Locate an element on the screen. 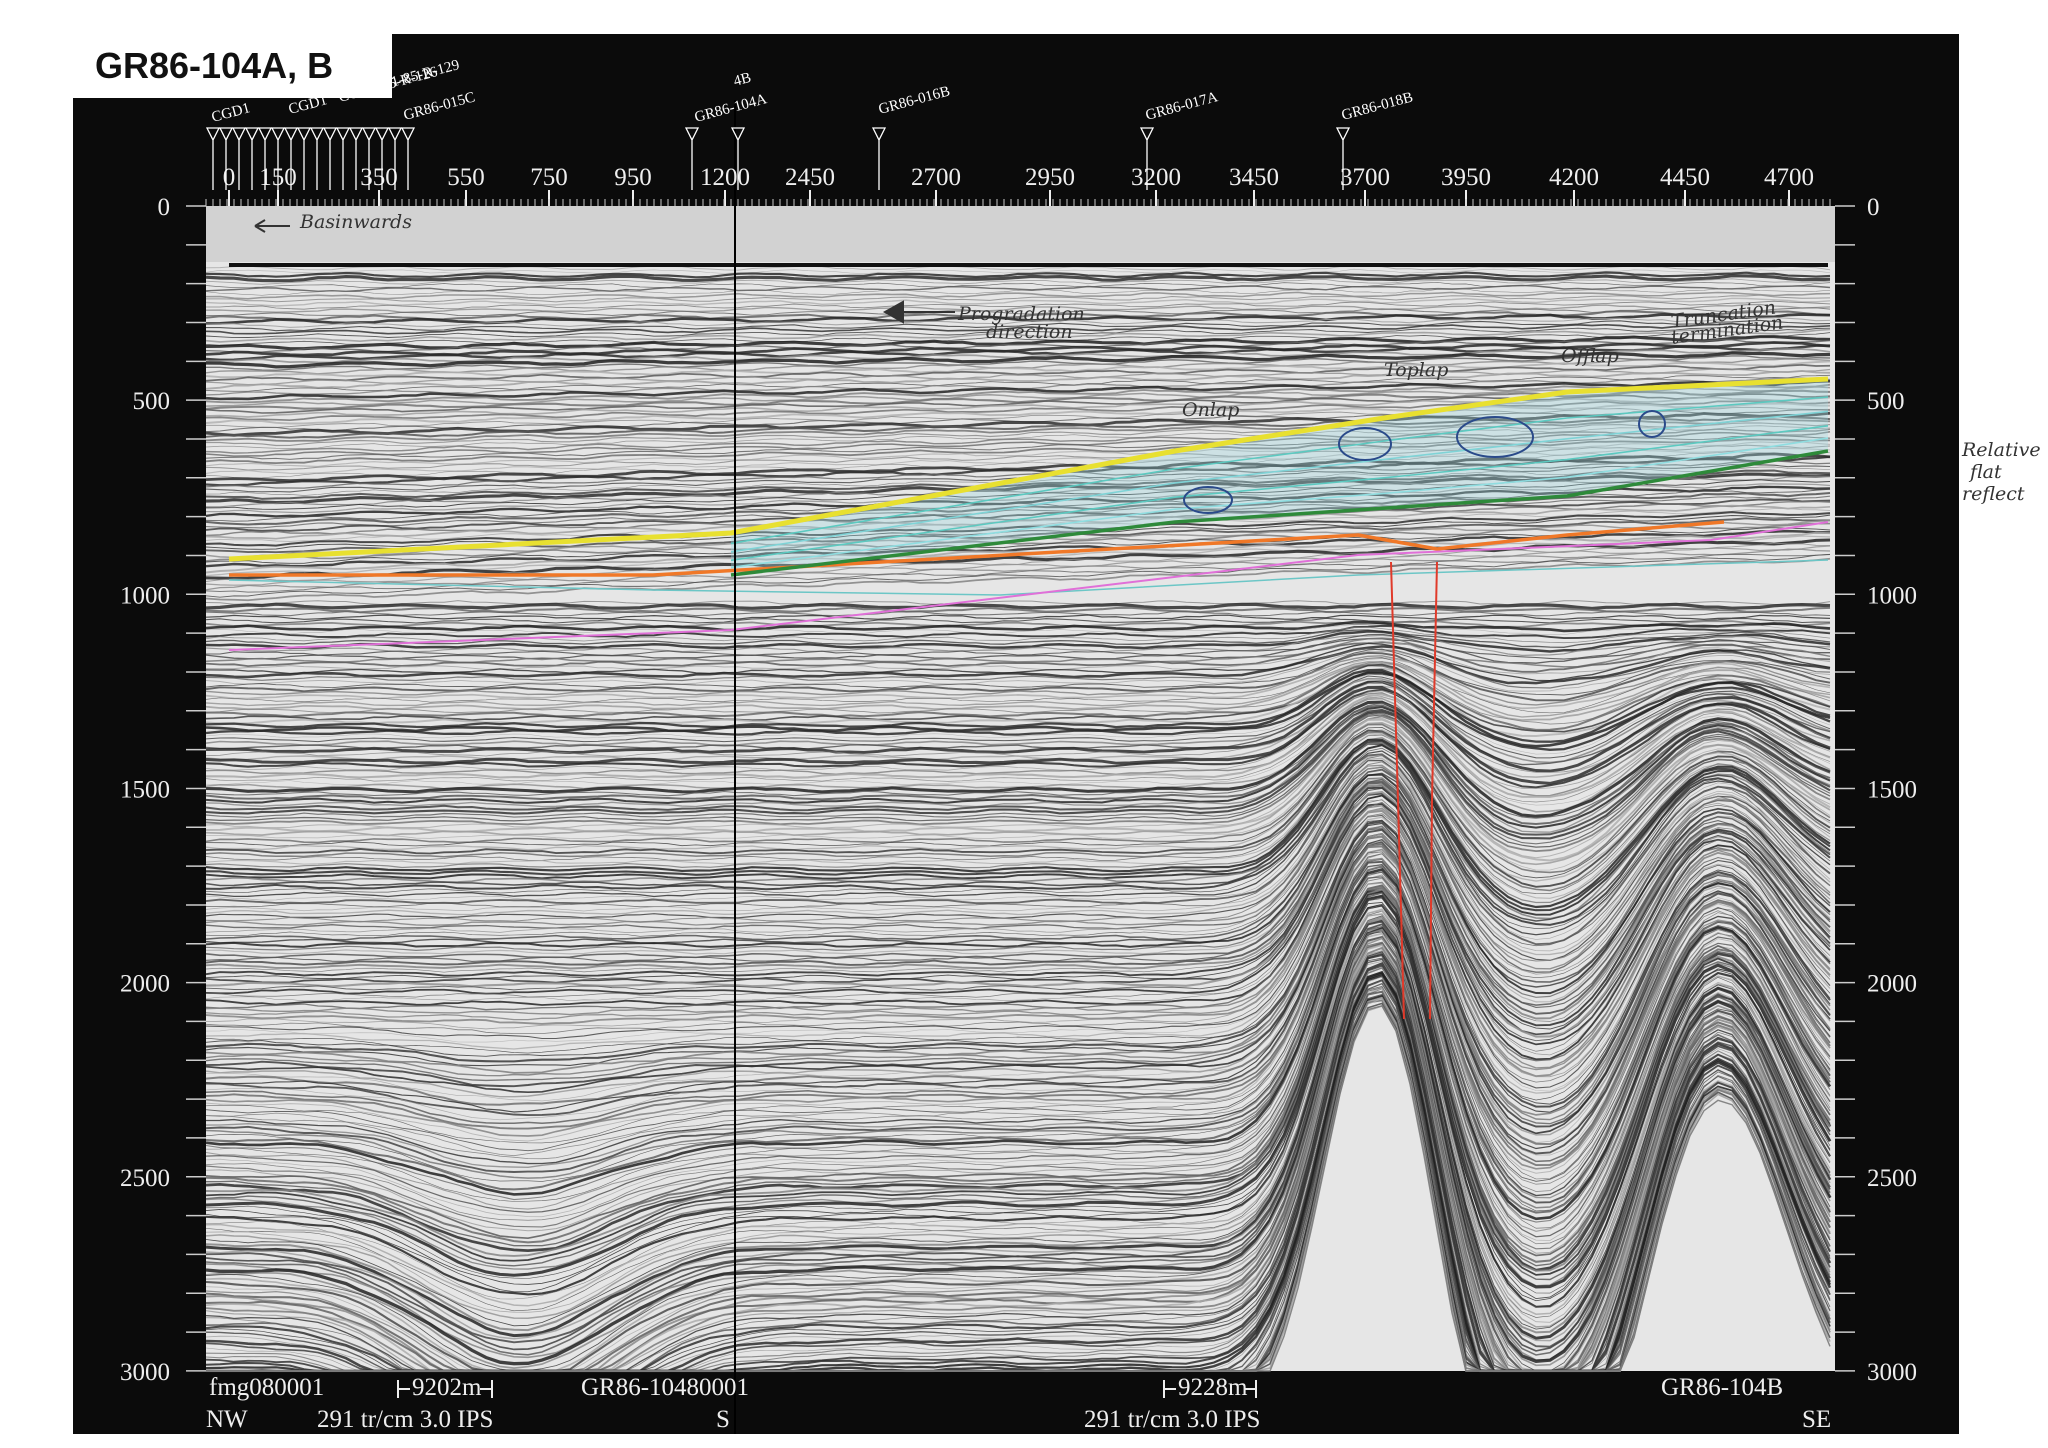  depth-label: 1000 is located at coordinates (145, 595).